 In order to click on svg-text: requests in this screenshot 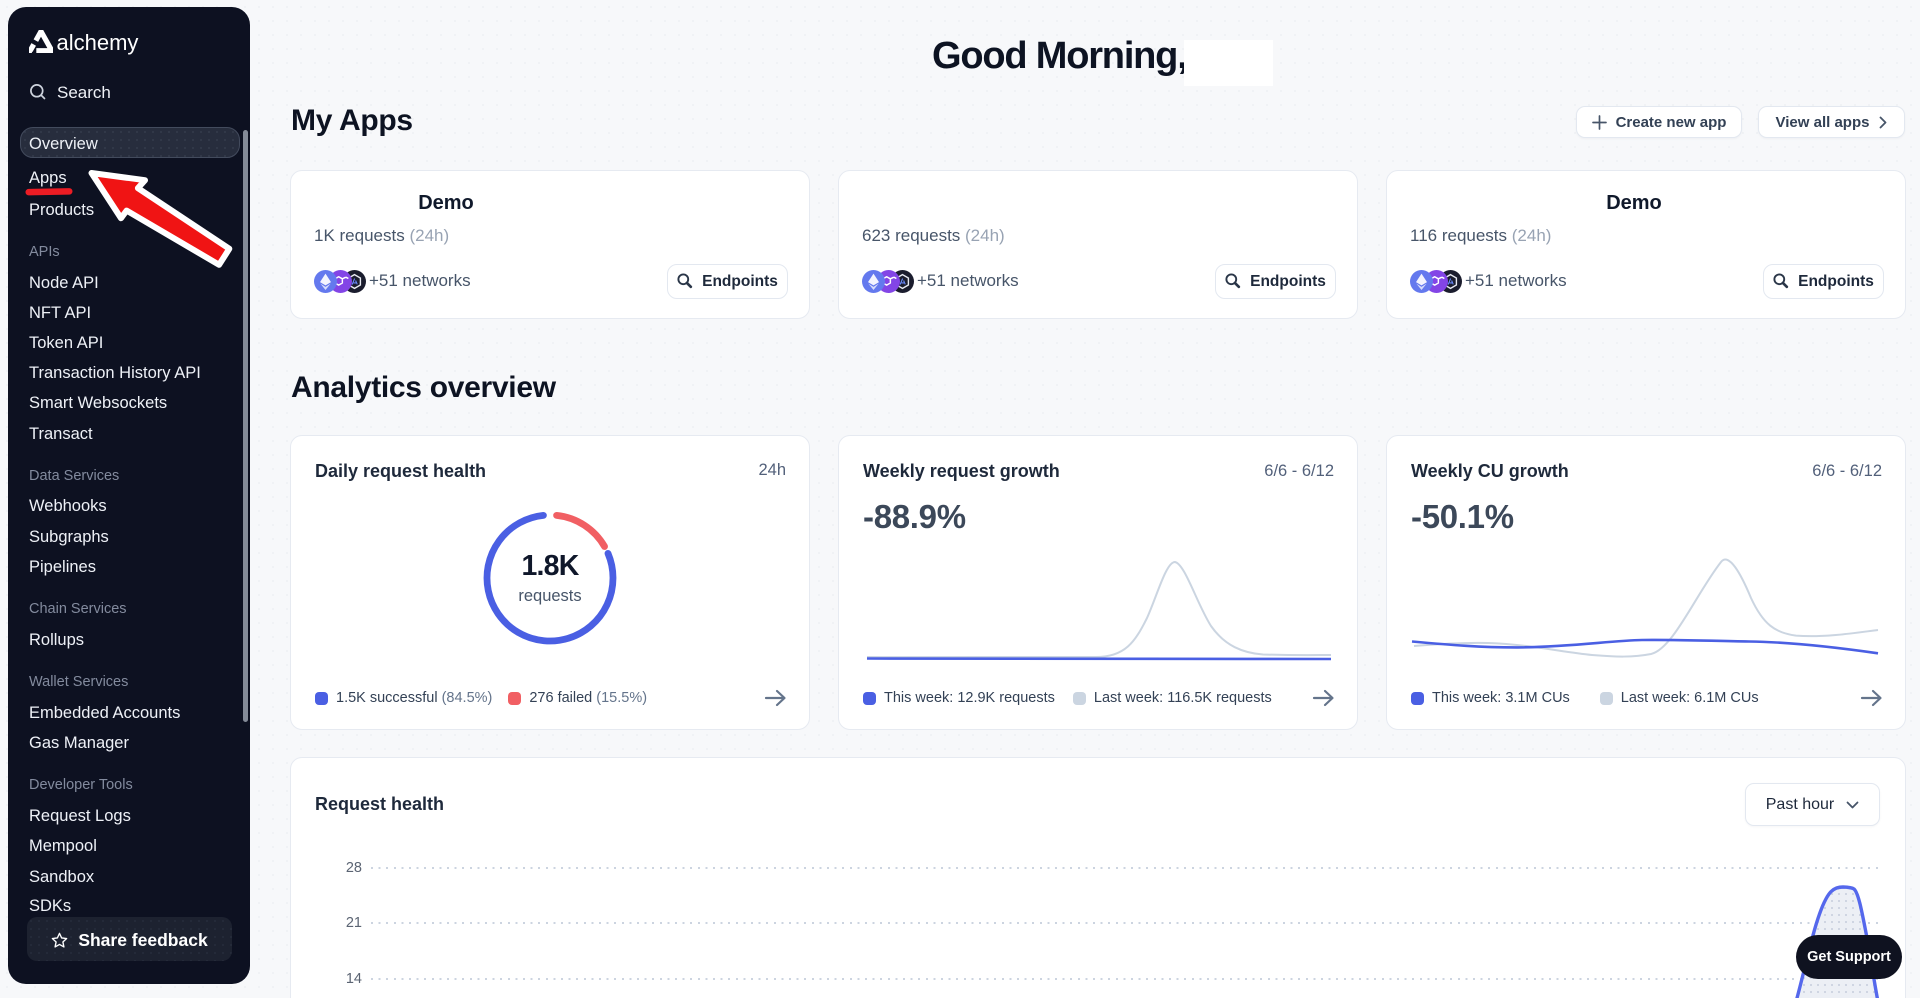, I will do `click(549, 596)`.